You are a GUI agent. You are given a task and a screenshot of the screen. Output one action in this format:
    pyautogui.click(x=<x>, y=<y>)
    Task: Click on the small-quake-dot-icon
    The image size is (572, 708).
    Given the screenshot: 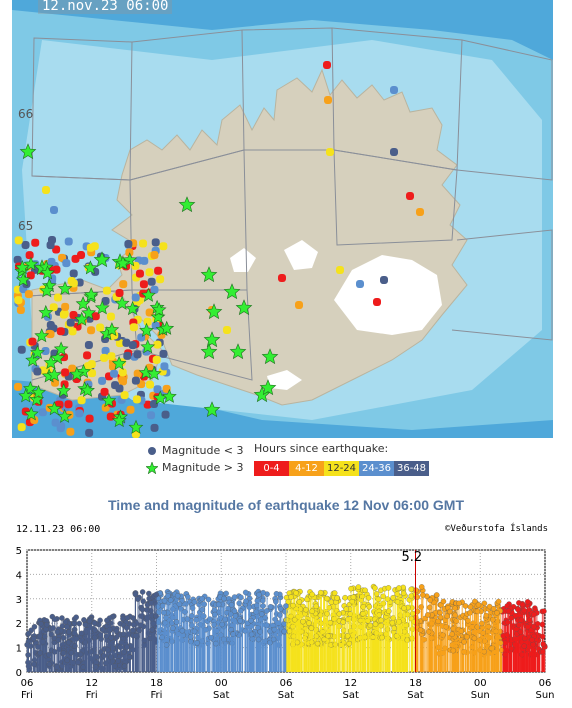 What is the action you would take?
    pyautogui.click(x=152, y=450)
    